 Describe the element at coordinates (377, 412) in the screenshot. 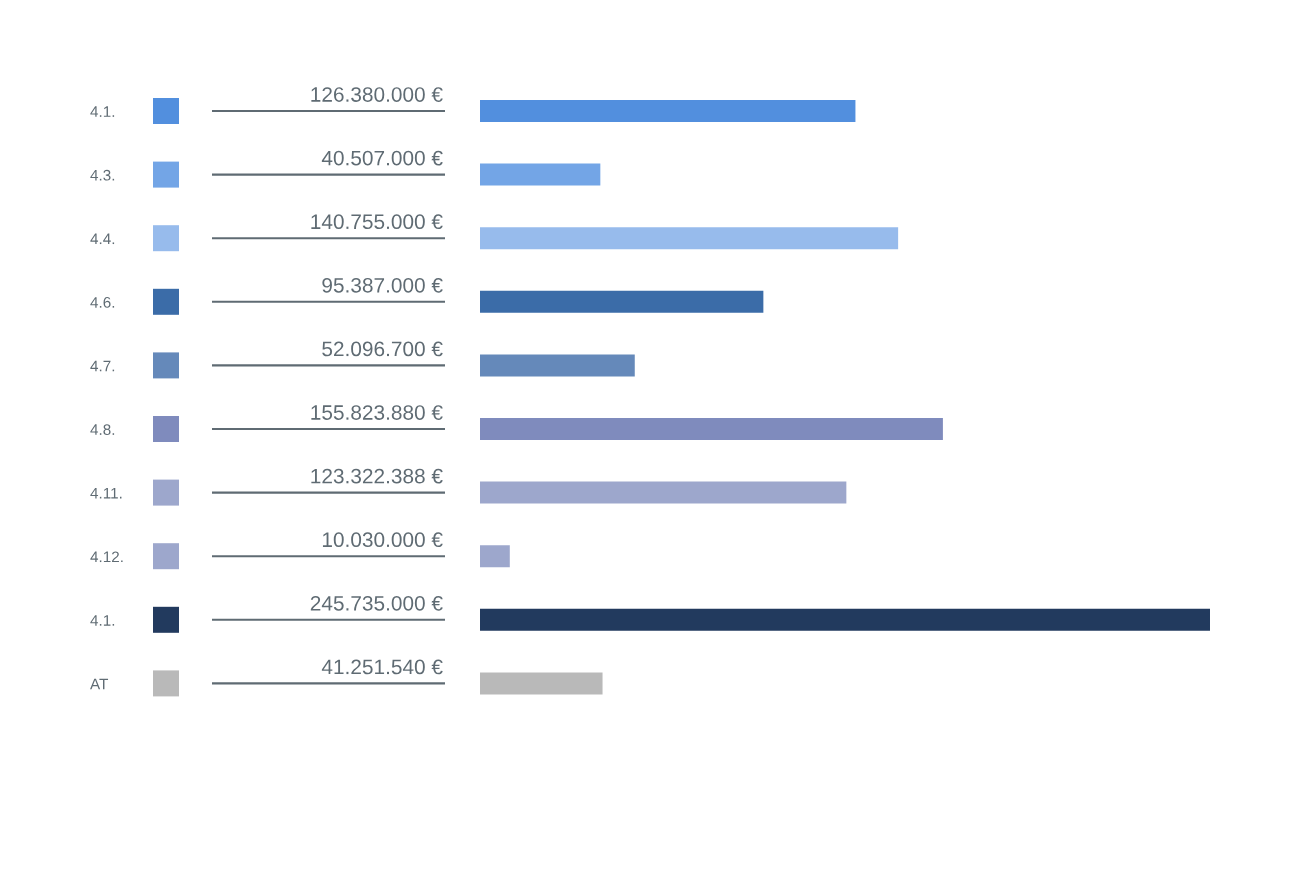

I see `data-label: 155.823.880 €` at that location.